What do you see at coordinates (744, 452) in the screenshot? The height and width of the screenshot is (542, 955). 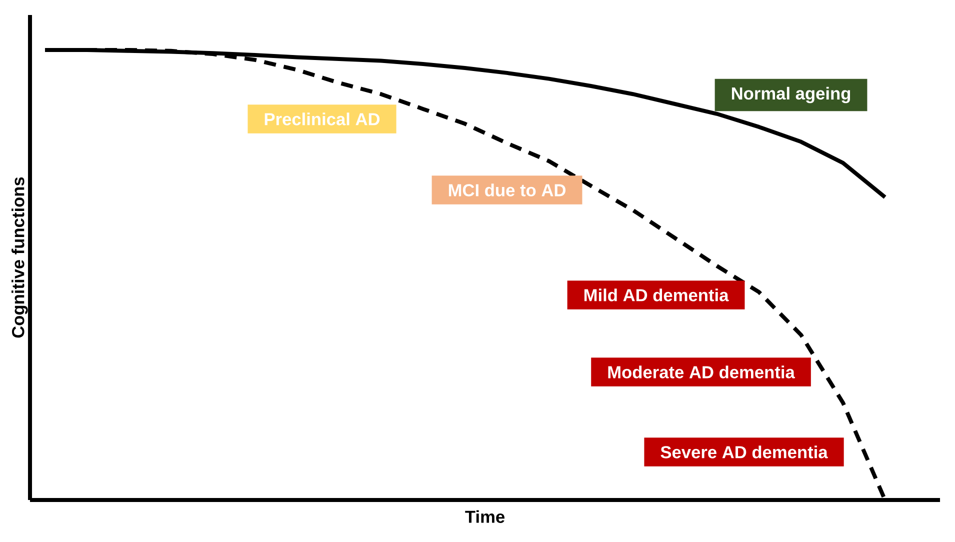 I see `annotation: Severe AD dementia` at bounding box center [744, 452].